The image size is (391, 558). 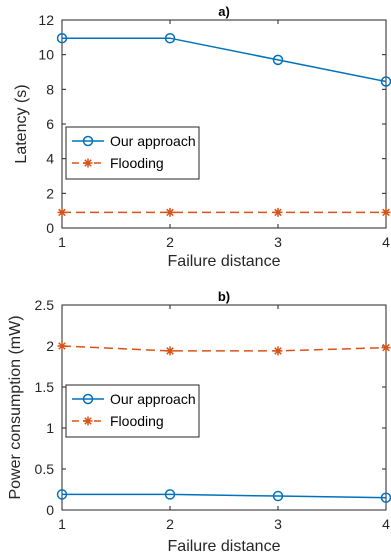 I want to click on y-axis-label: Power consumption (mW), so click(x=15, y=407).